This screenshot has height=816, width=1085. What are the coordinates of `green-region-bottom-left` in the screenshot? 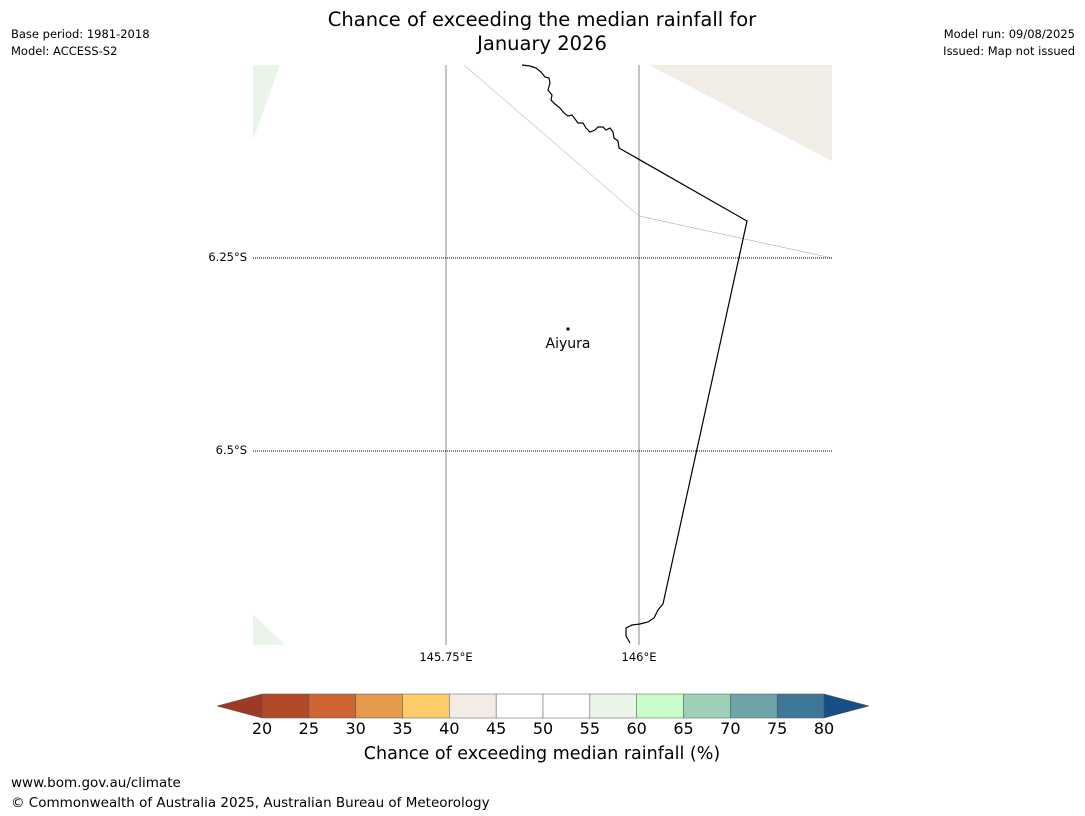 It's located at (269, 629).